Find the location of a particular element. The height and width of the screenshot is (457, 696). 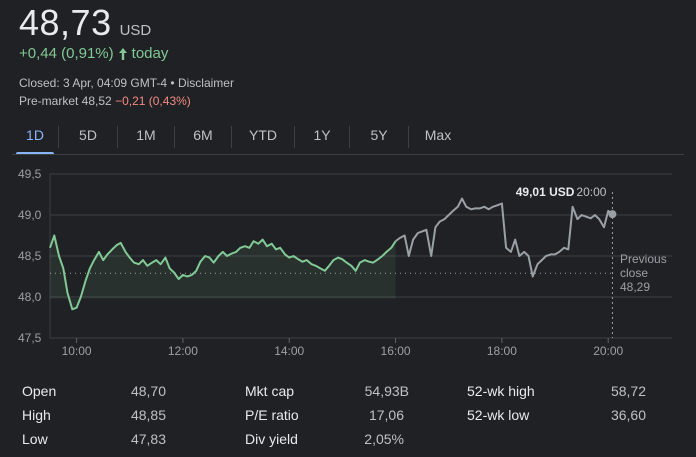

y-tick-label: 47,5 is located at coordinates (30, 338).